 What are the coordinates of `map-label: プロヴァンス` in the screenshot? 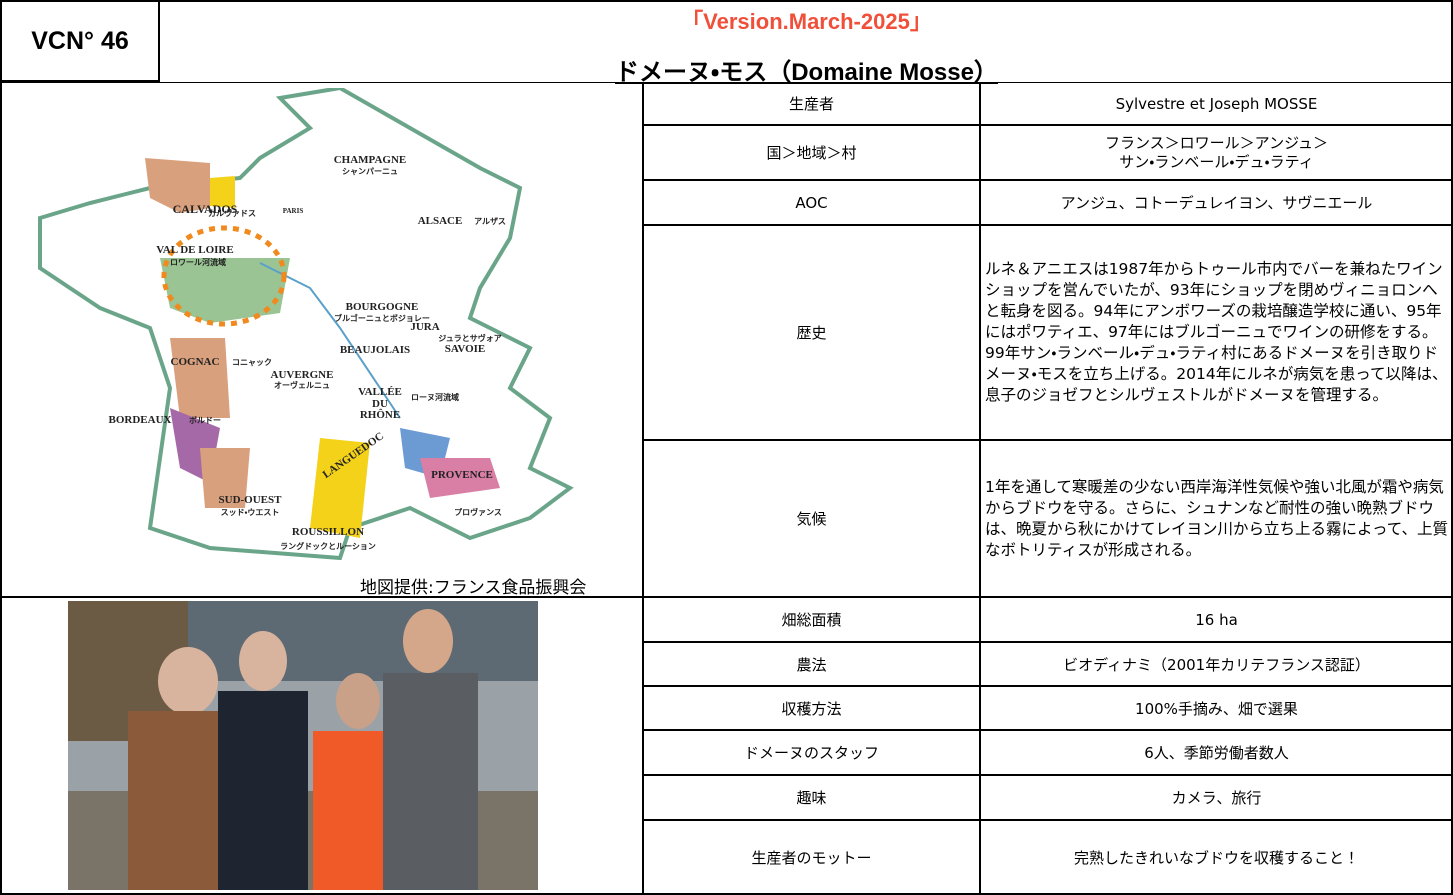 It's located at (478, 512).